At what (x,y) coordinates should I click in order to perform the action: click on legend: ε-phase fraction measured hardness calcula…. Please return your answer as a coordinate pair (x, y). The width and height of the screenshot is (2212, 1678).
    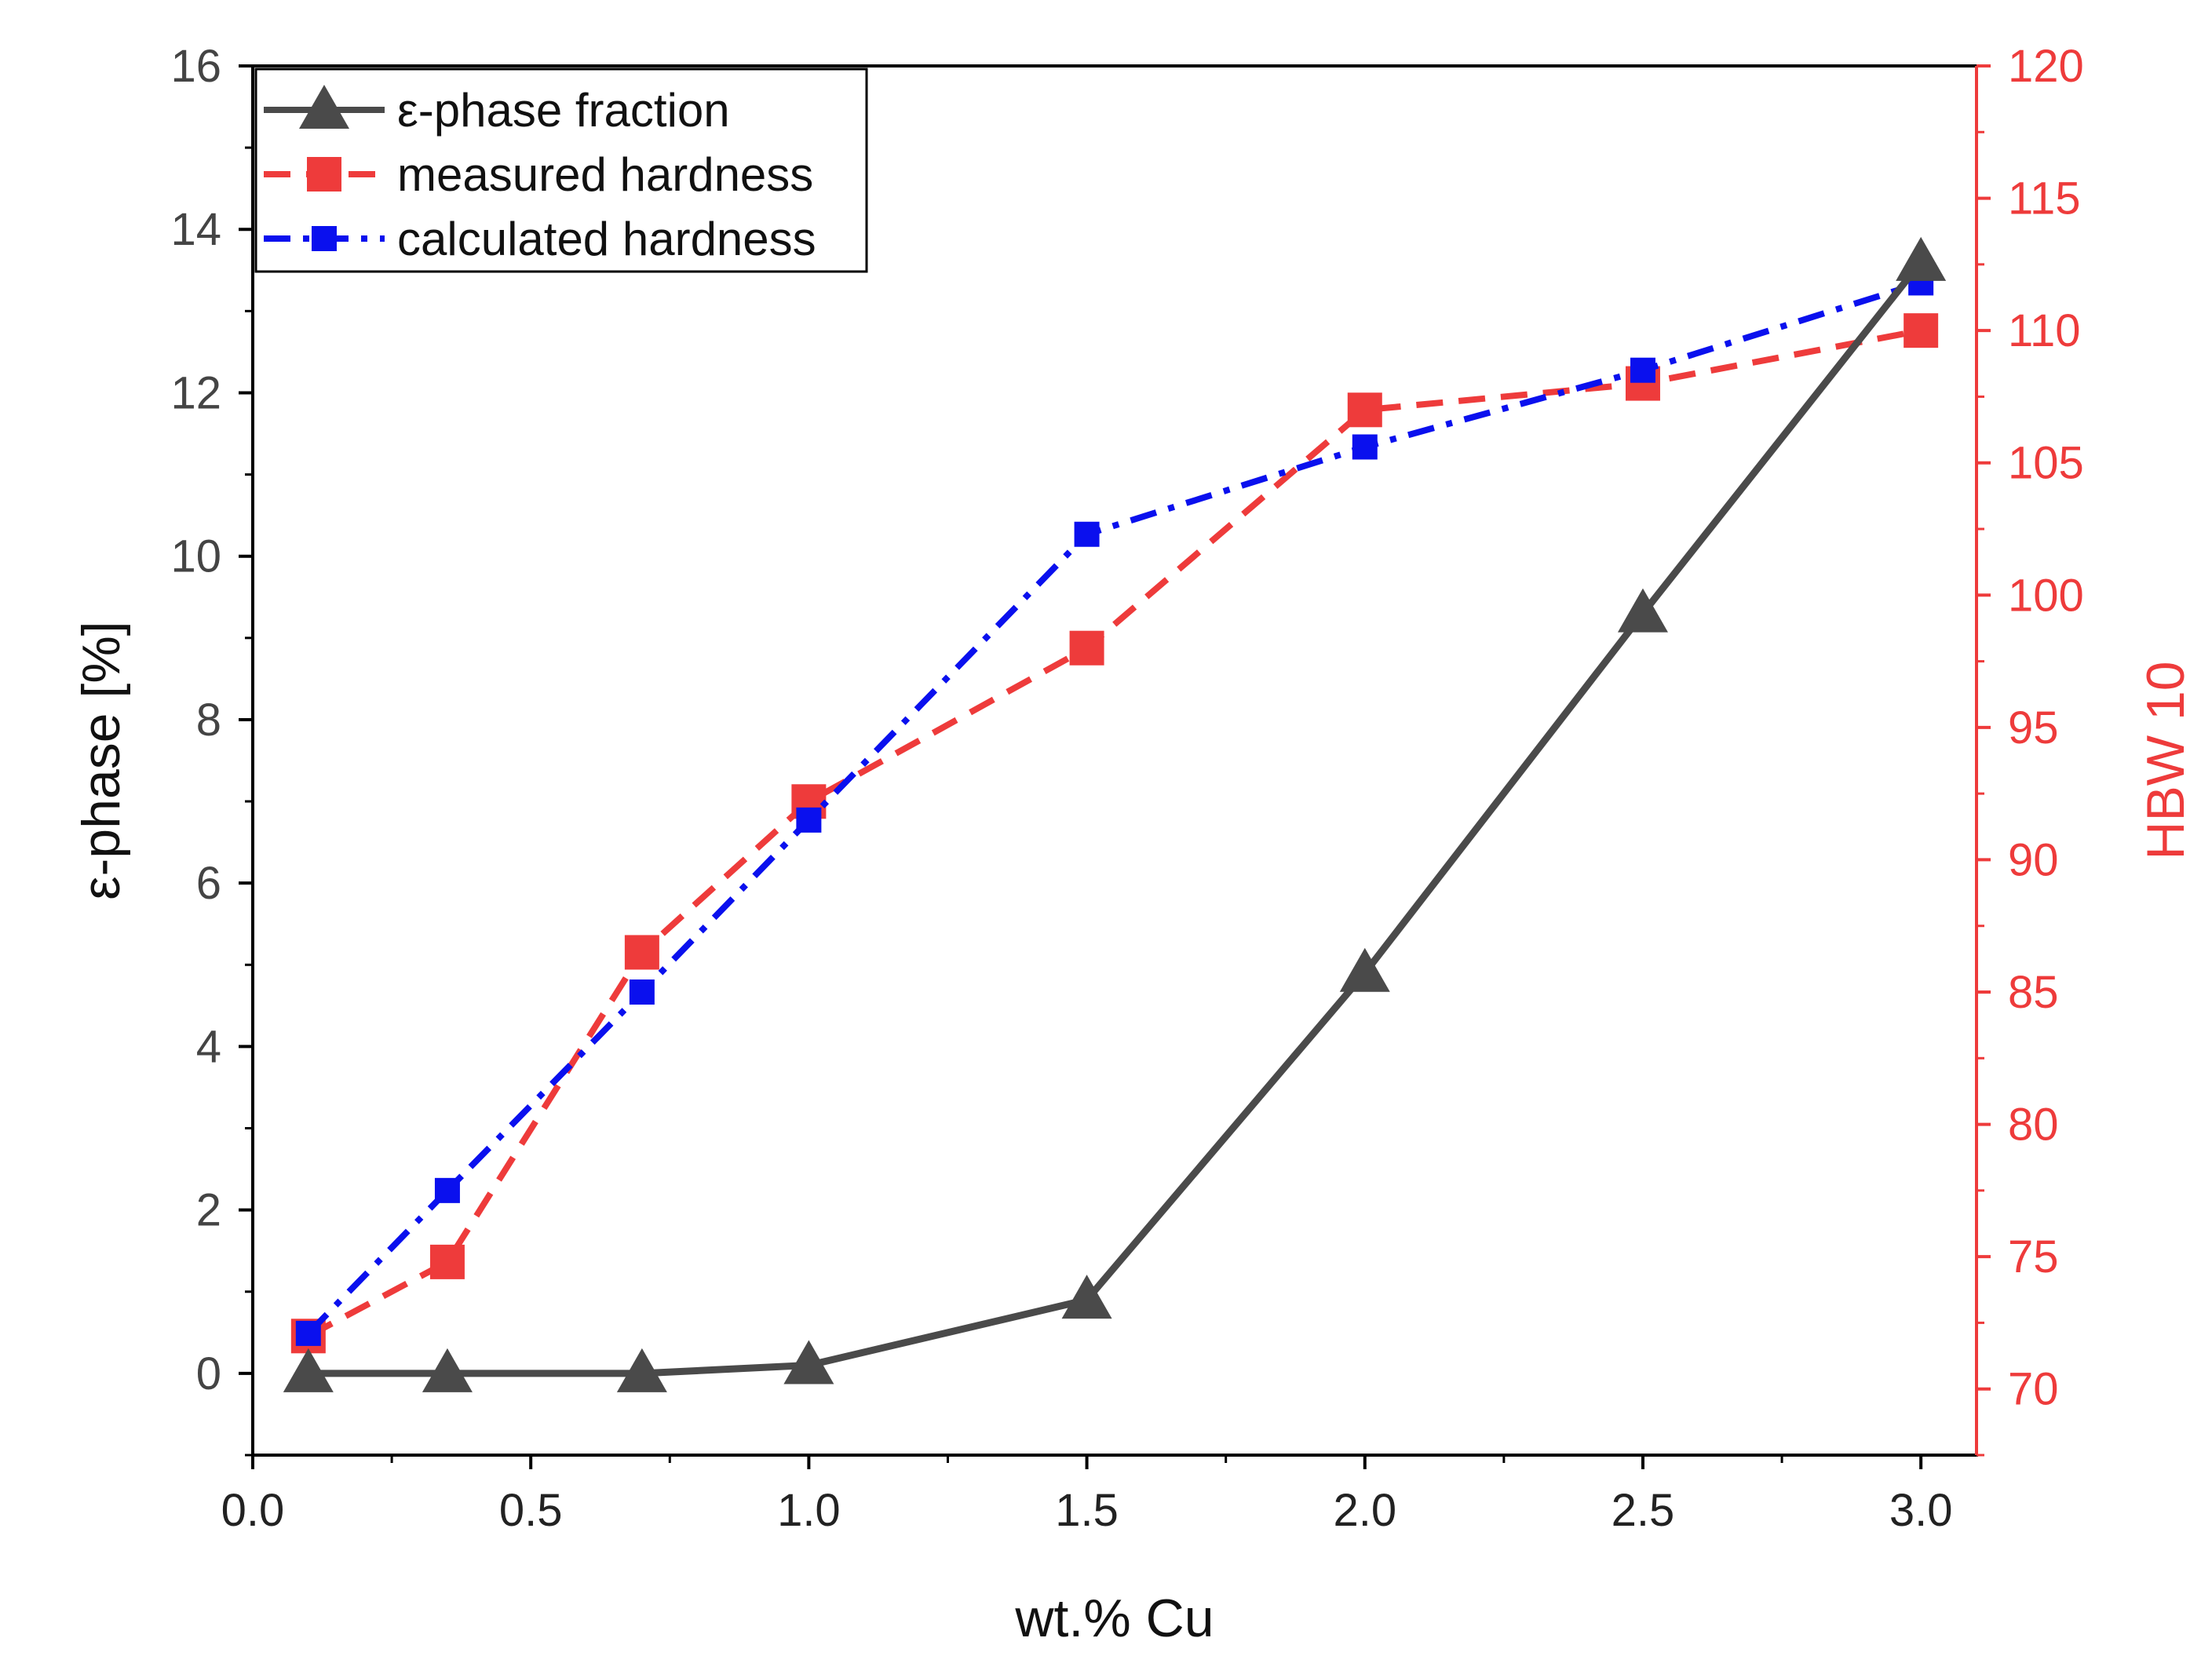
    Looking at the image, I should click on (561, 170).